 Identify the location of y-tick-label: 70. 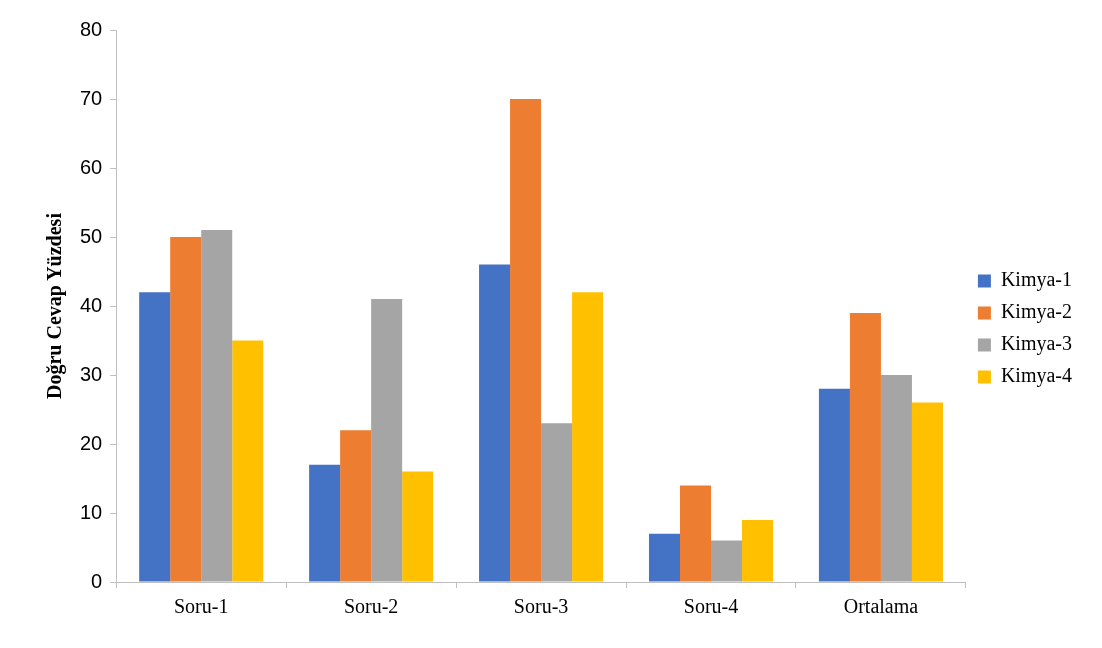
(91, 97).